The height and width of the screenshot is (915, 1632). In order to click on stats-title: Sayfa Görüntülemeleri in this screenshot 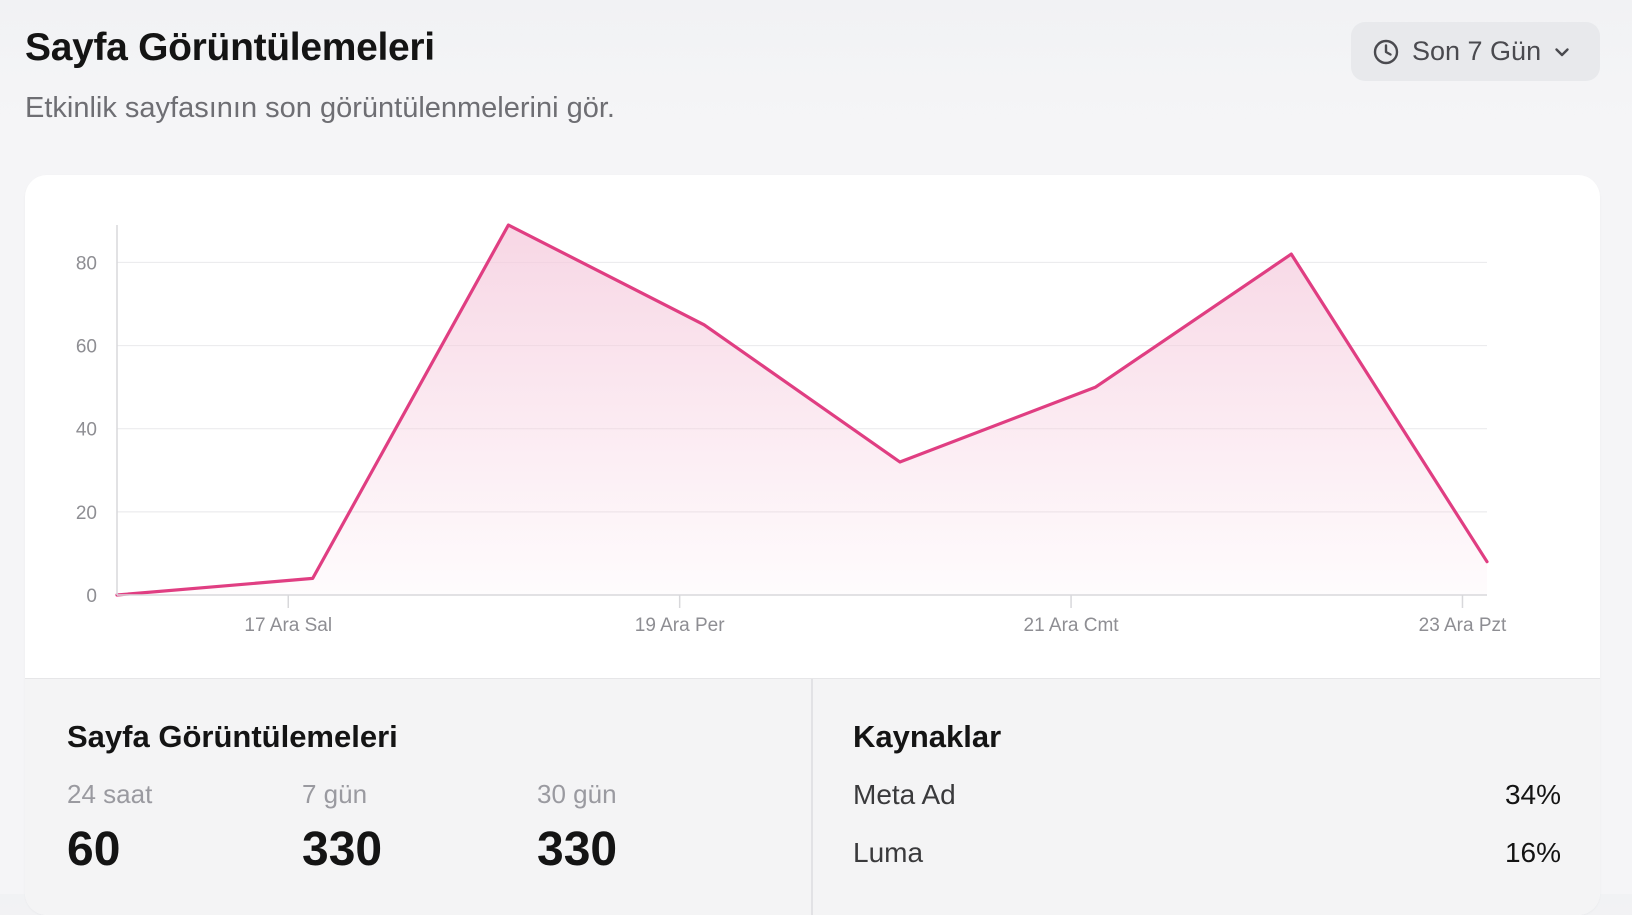, I will do `click(232, 737)`.